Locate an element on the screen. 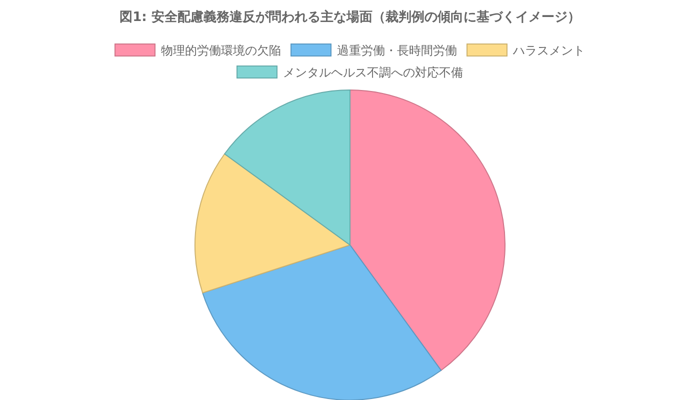  legend-label: メンタルヘルス不調への対応不備 is located at coordinates (373, 73).